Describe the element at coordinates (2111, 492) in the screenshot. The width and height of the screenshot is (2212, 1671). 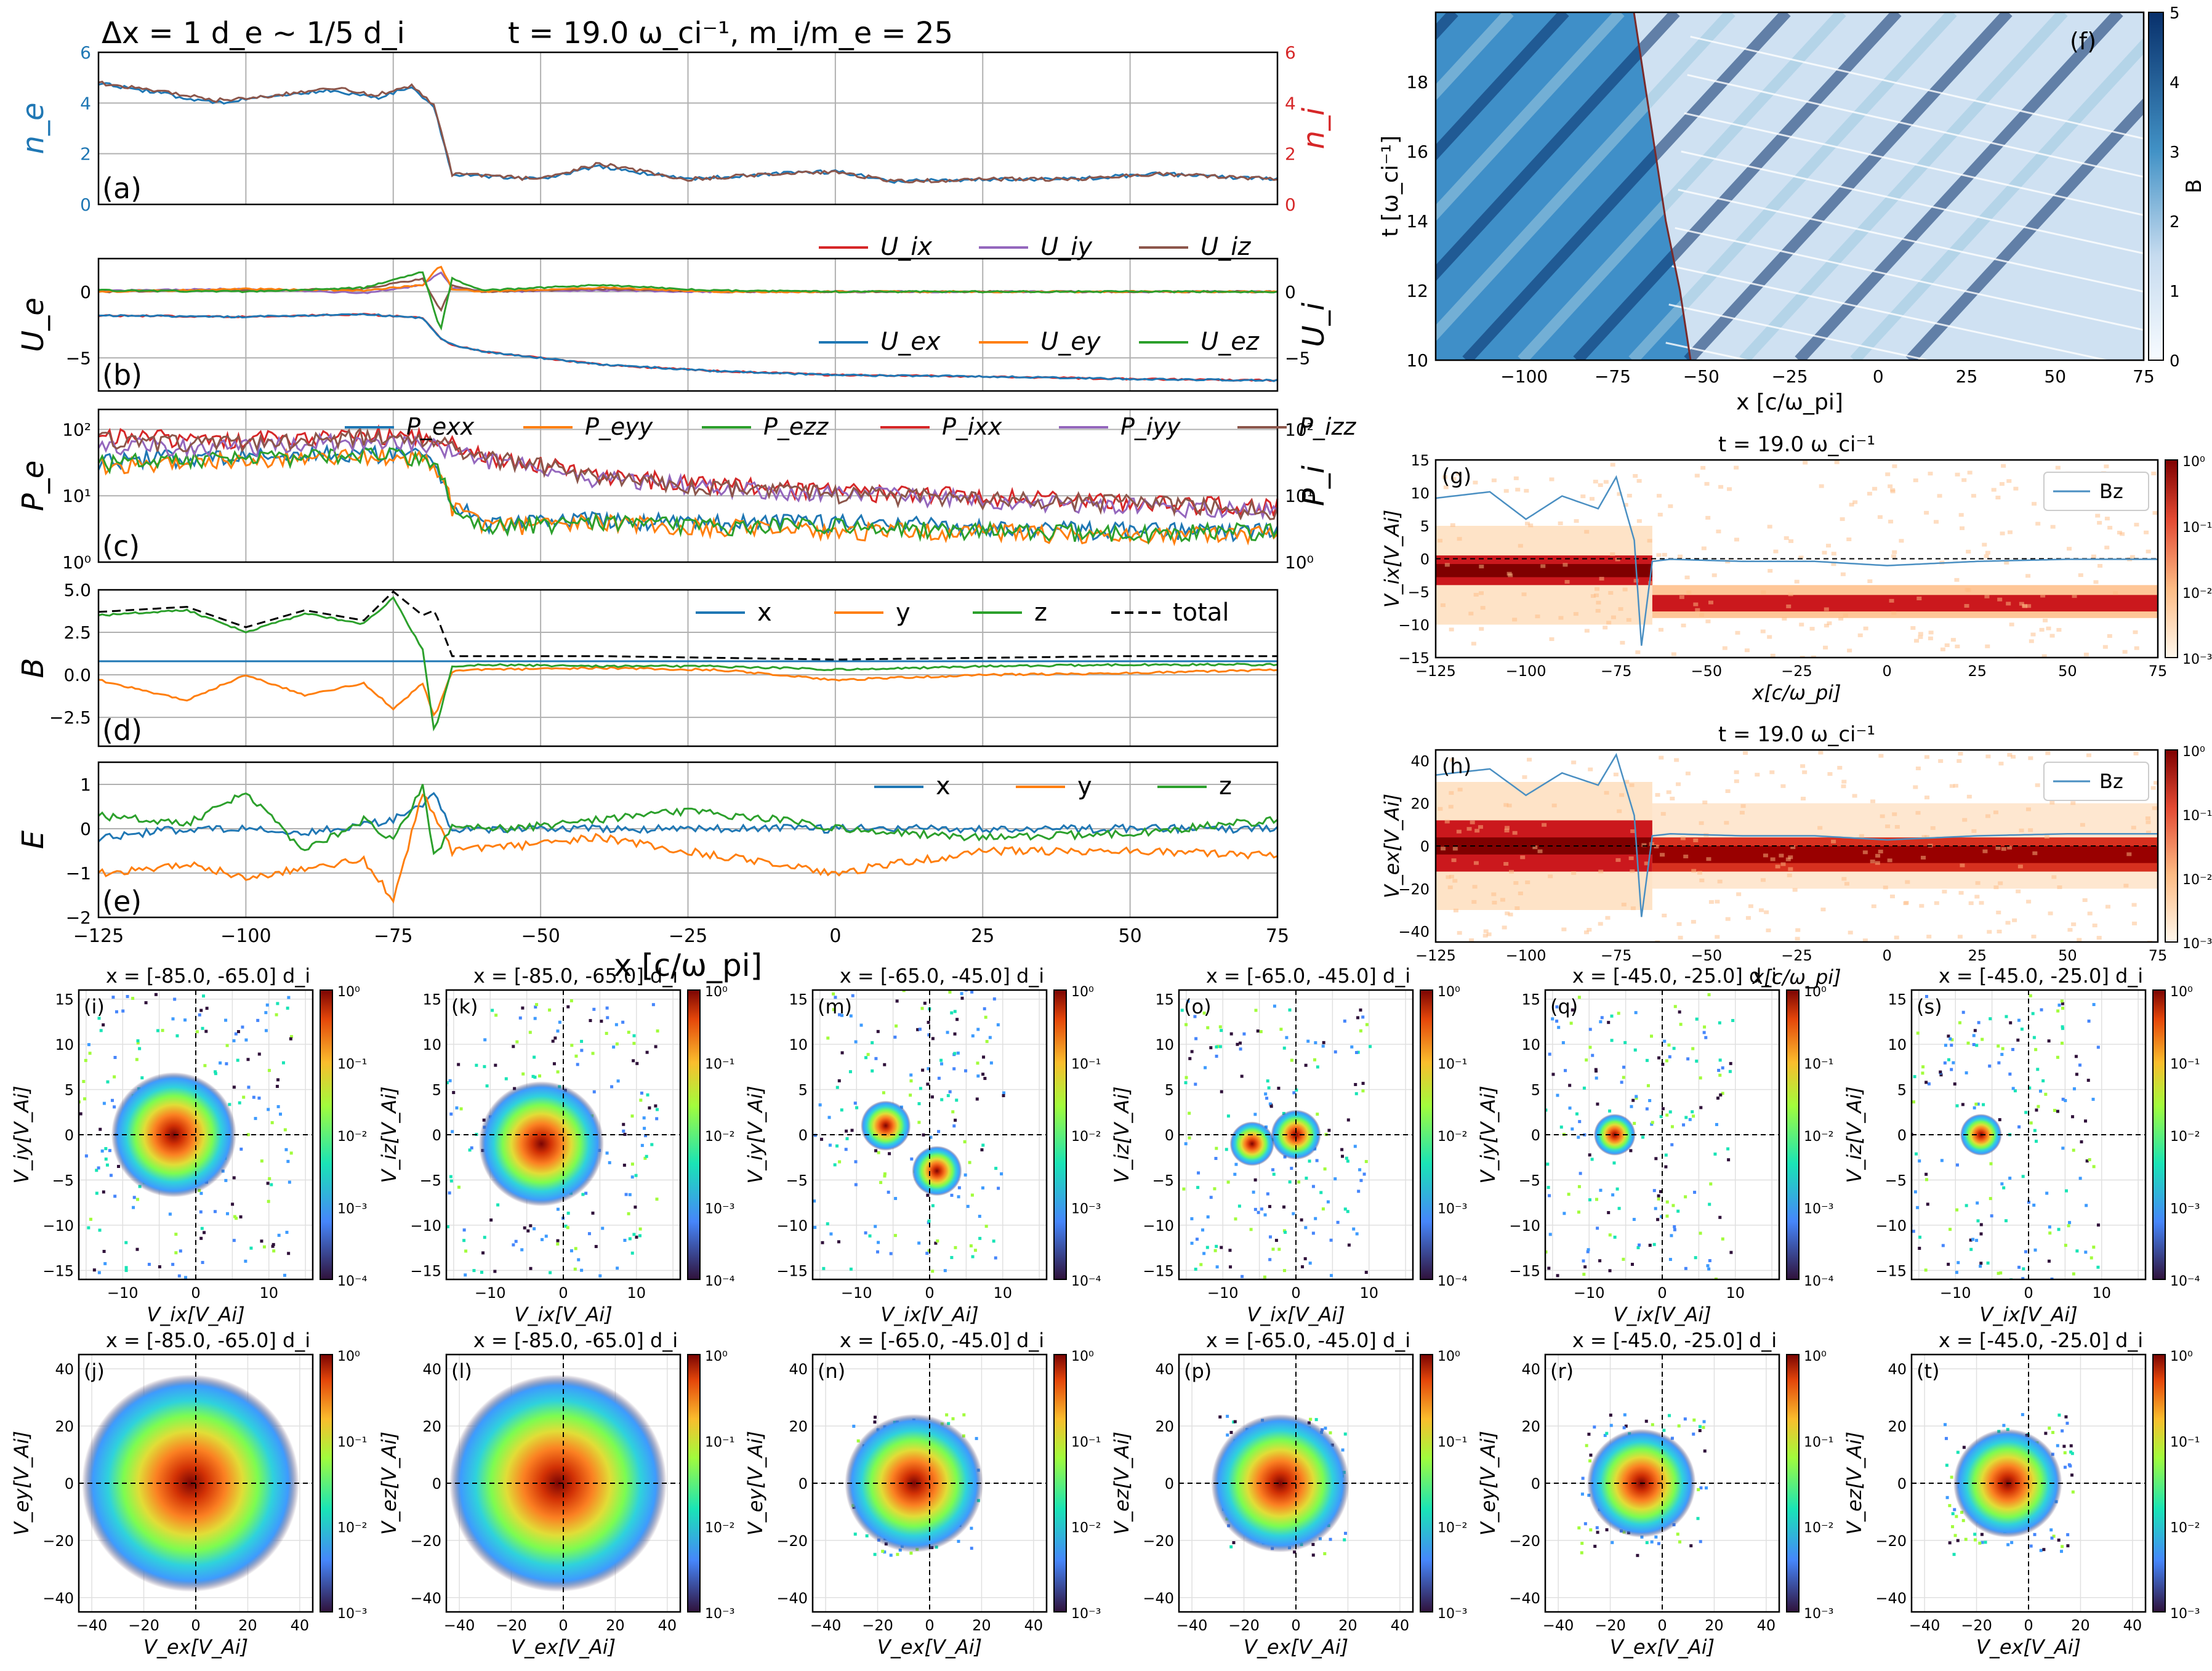
I see `legend-label: Bz` at that location.